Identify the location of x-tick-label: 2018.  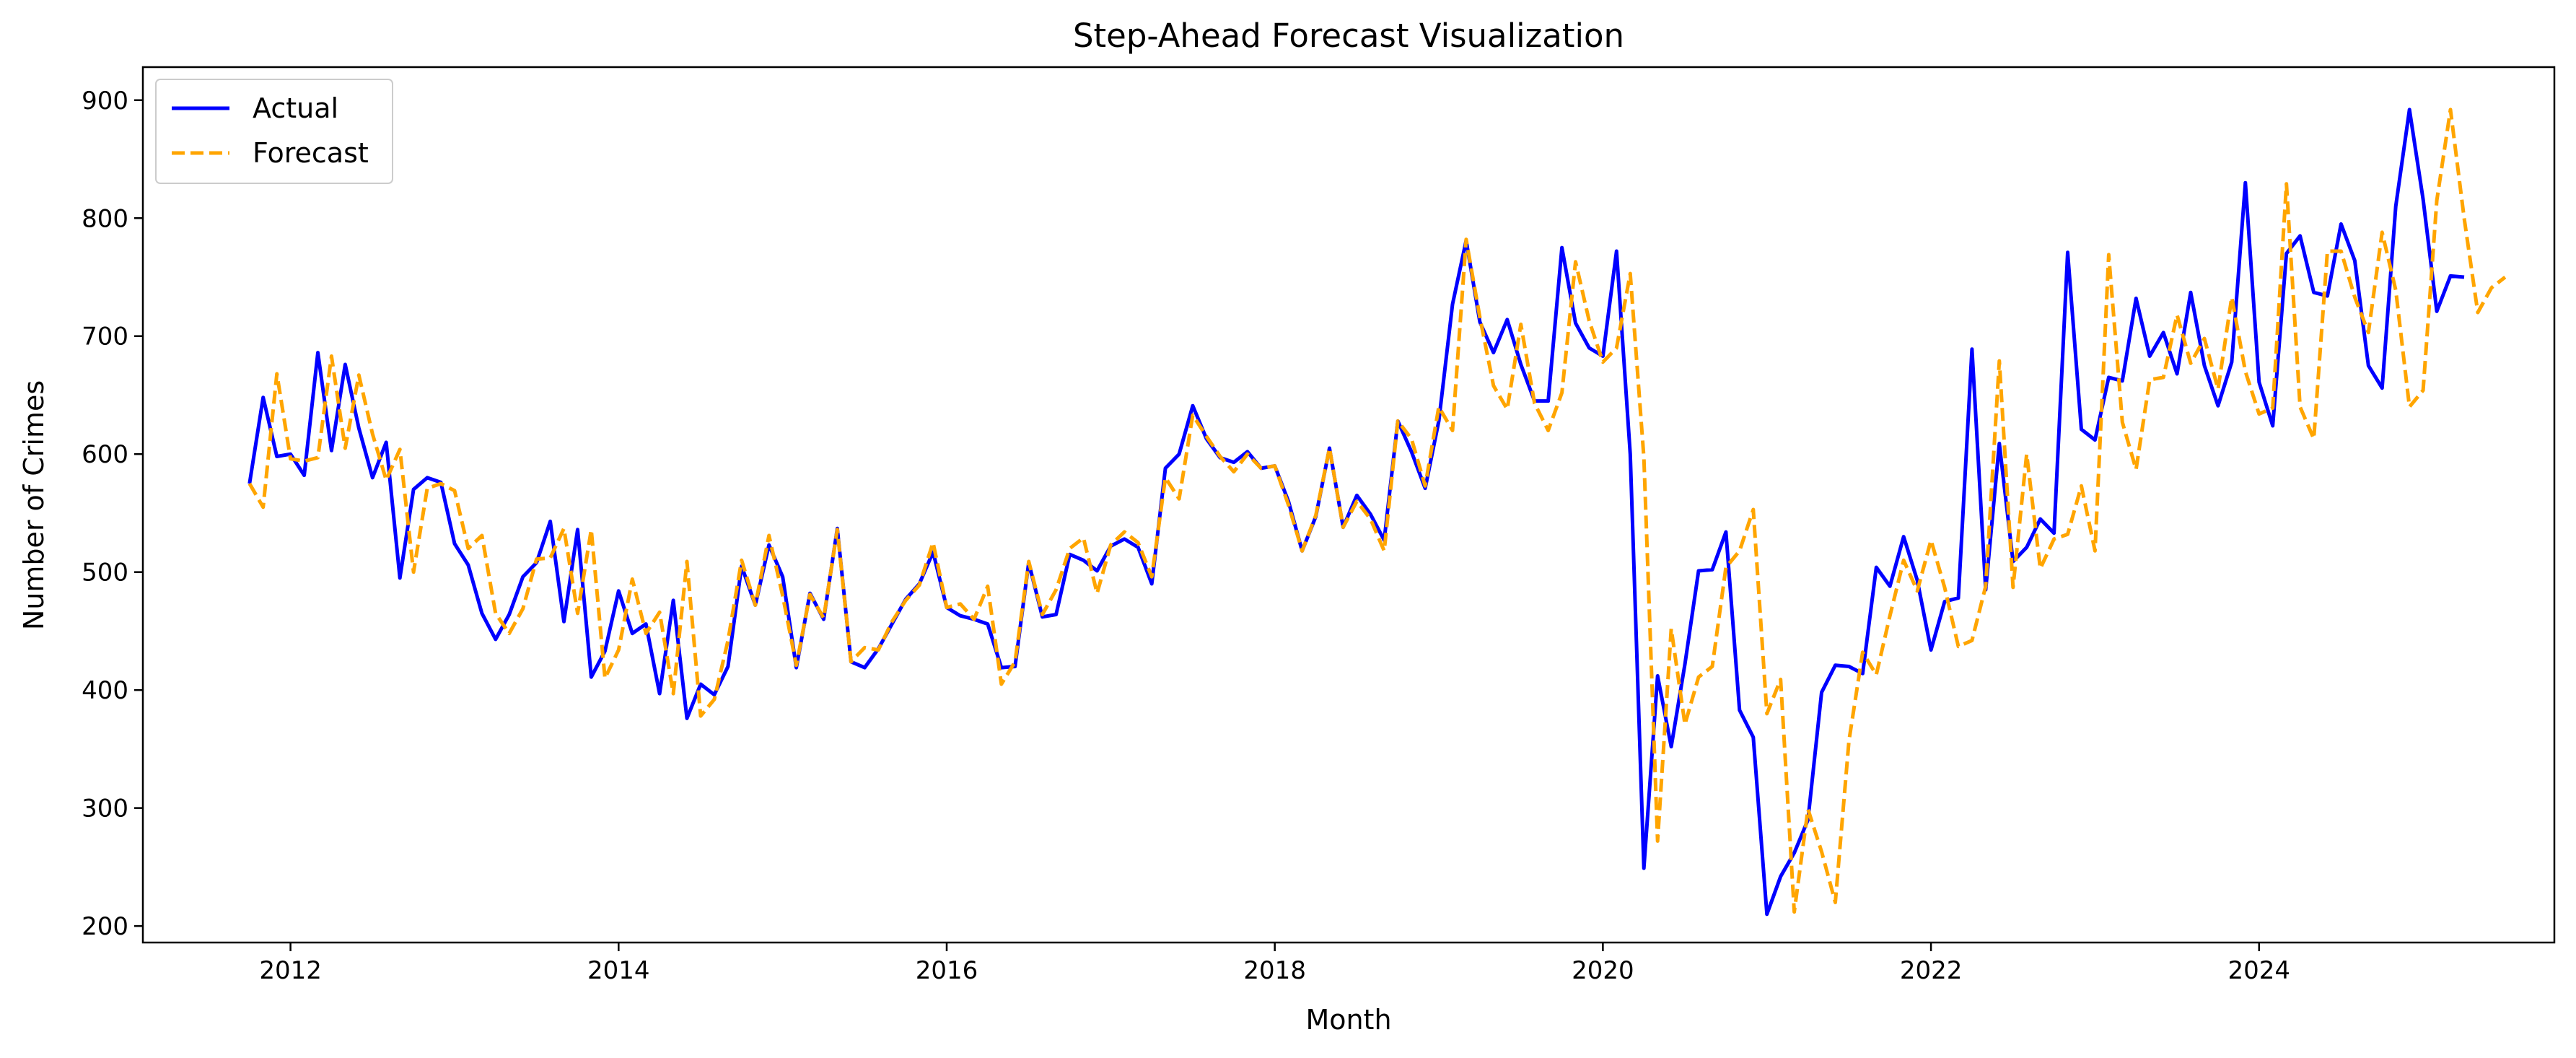
(1274, 970).